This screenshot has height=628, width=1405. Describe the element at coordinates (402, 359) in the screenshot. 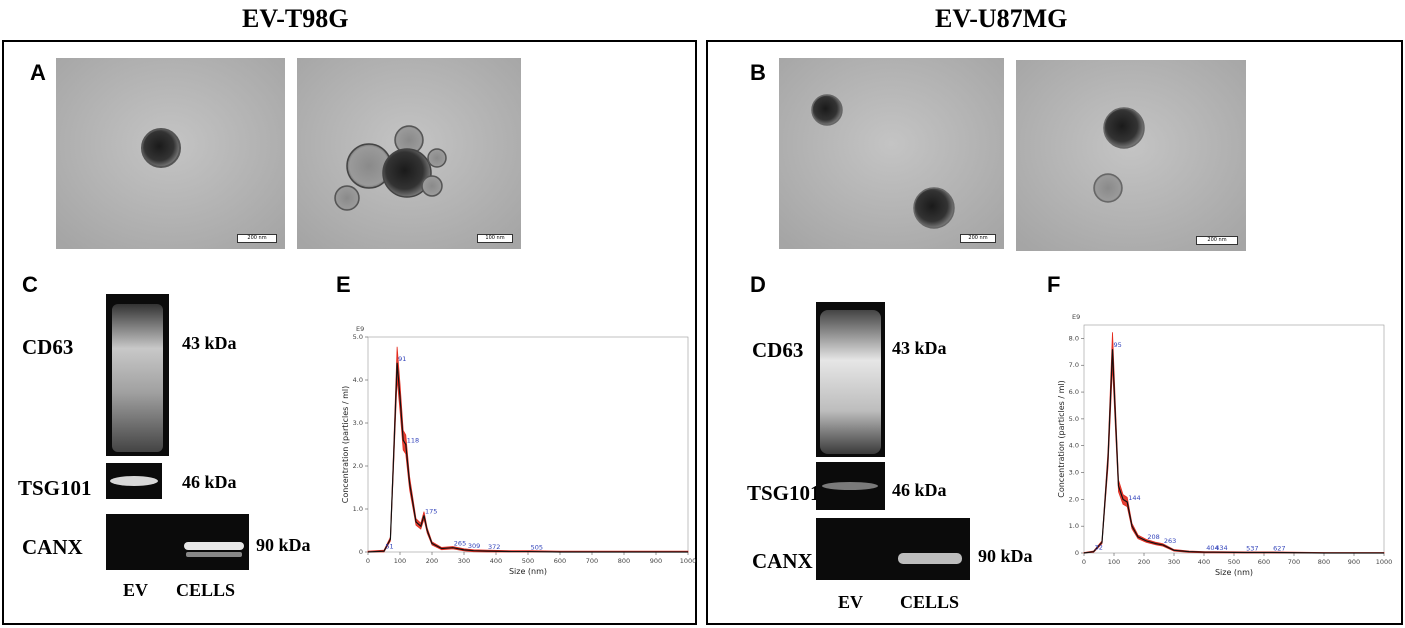

I see `peak-label: 91` at that location.